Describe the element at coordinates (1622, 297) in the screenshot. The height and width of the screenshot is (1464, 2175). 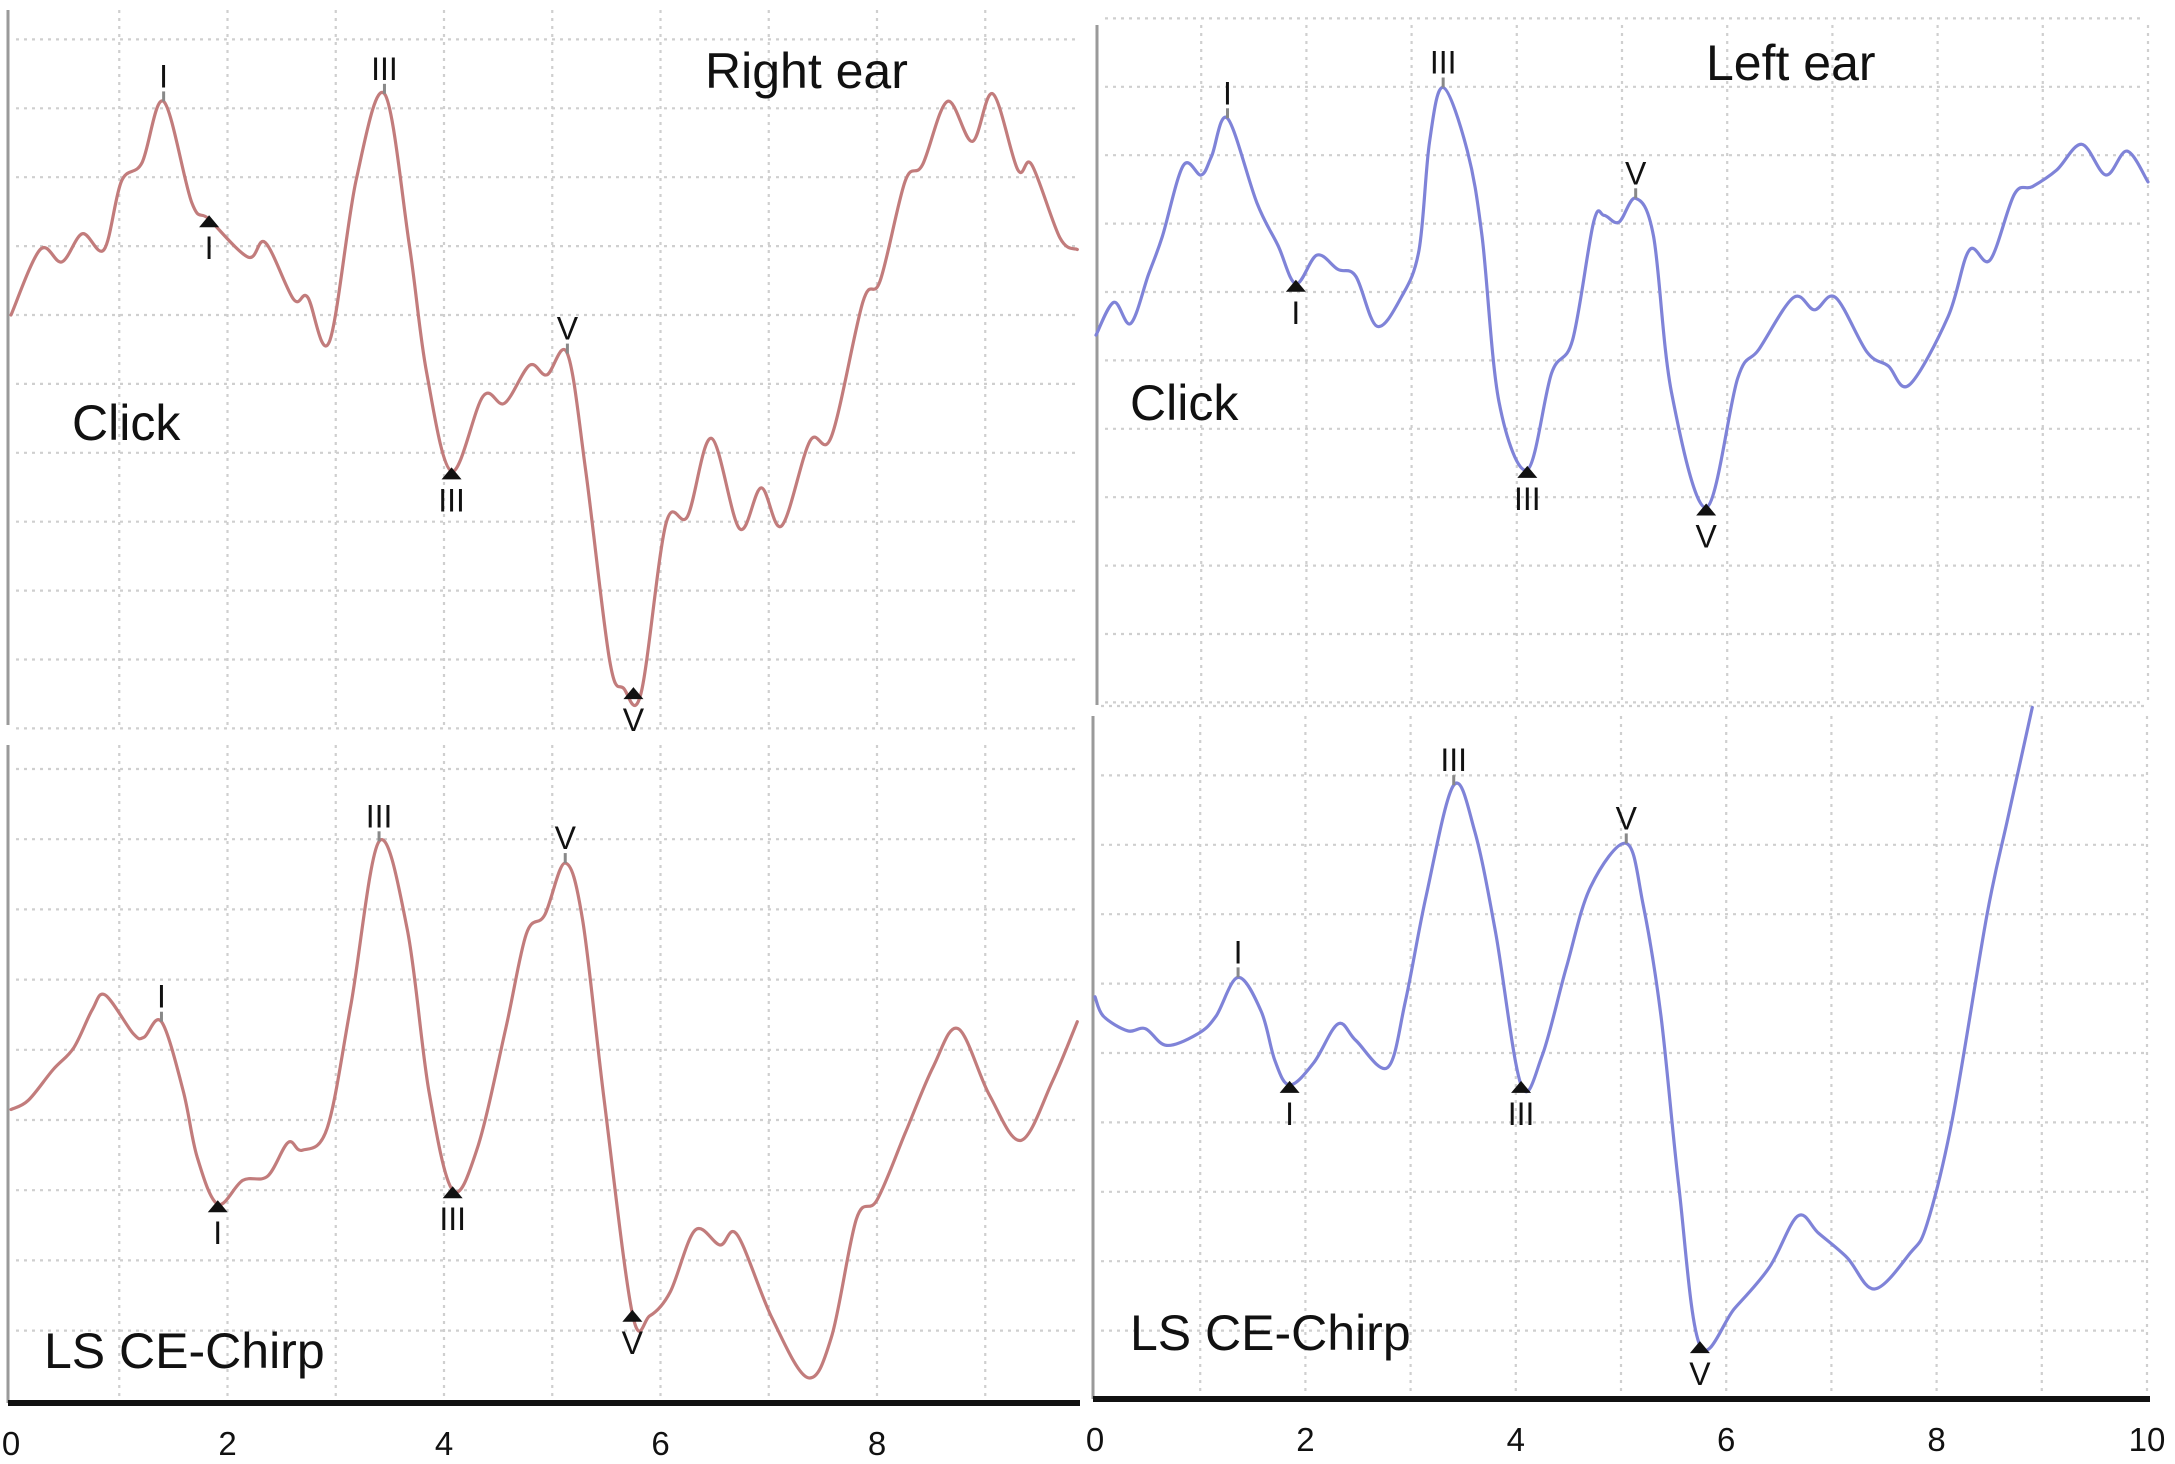
I see `waveform-trace` at that location.